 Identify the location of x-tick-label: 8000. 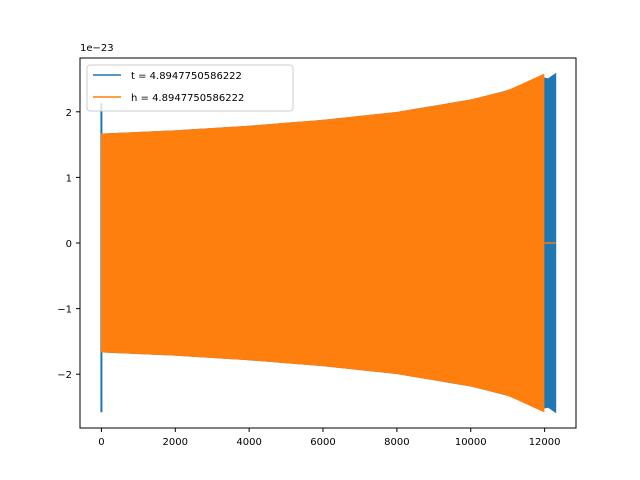
(396, 442).